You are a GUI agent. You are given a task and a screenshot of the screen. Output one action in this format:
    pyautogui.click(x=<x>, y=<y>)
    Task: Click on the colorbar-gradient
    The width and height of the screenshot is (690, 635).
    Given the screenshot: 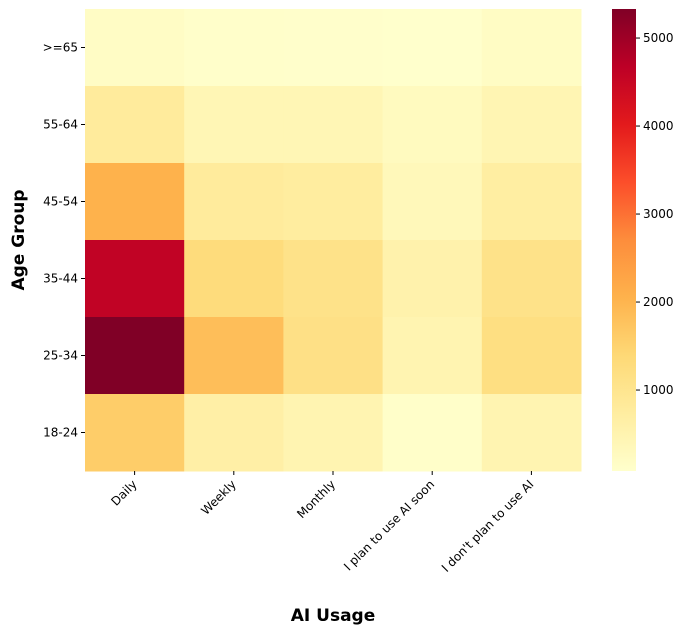 What is the action you would take?
    pyautogui.click(x=624, y=240)
    